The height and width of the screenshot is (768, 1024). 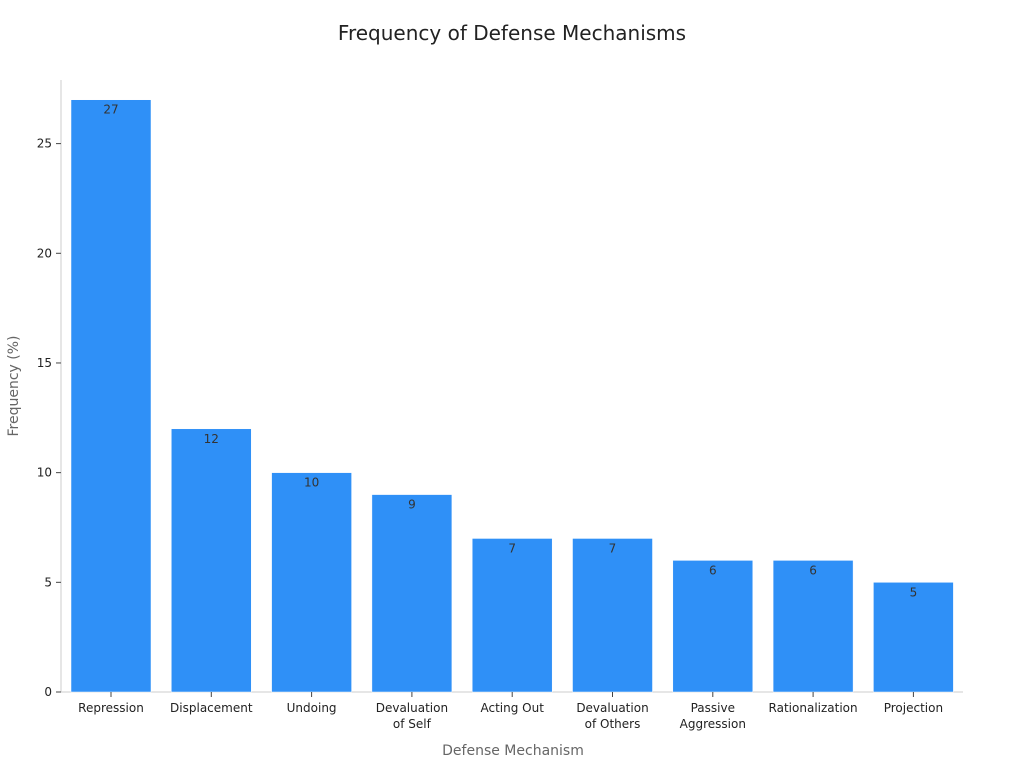 I want to click on y-tick-label: 0, so click(x=48, y=692).